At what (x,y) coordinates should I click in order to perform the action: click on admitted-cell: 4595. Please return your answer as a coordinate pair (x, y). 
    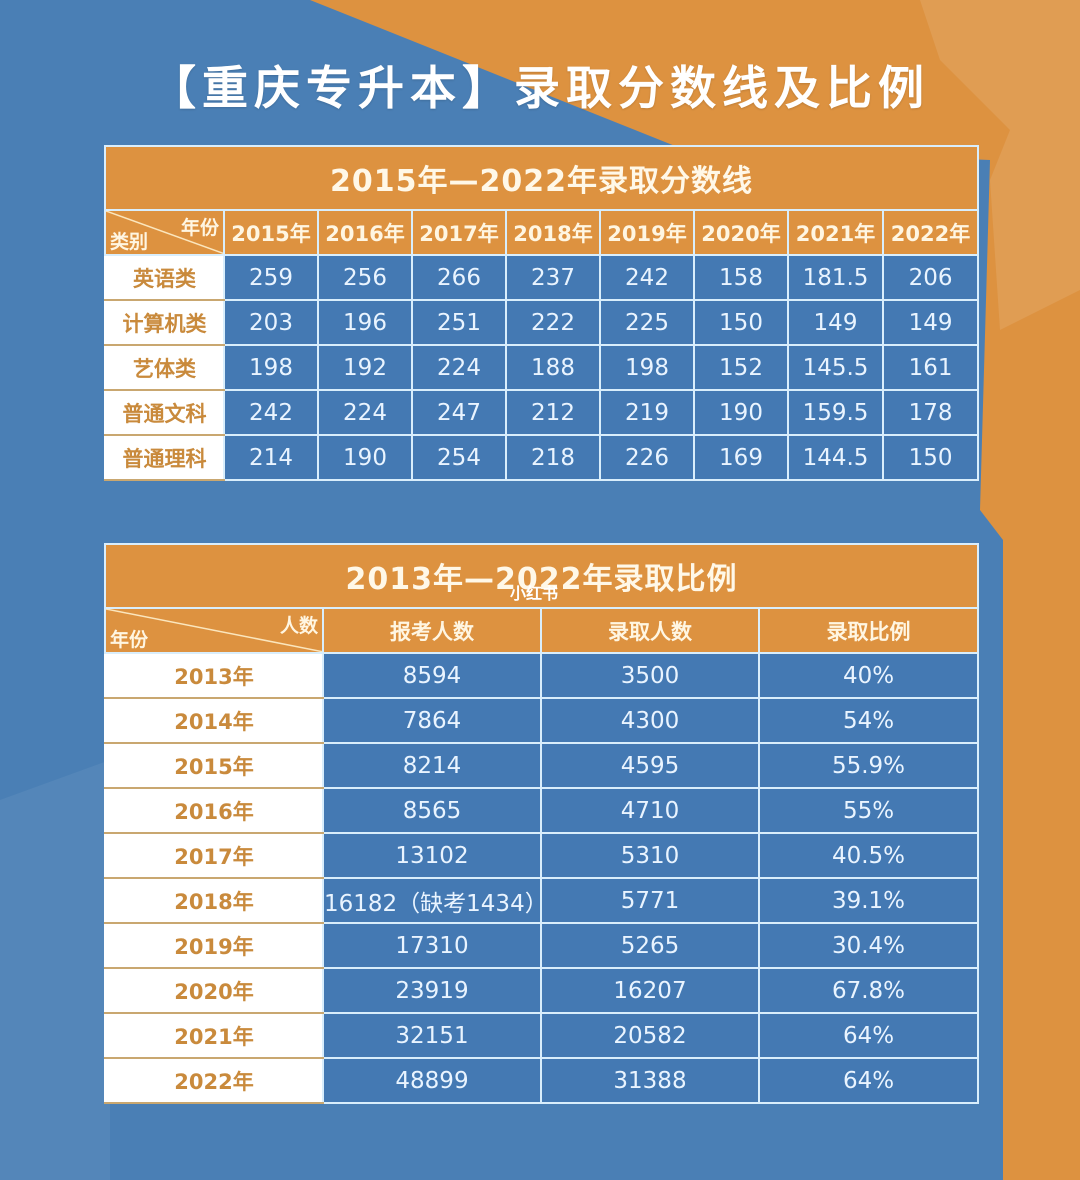
    Looking at the image, I should click on (650, 765).